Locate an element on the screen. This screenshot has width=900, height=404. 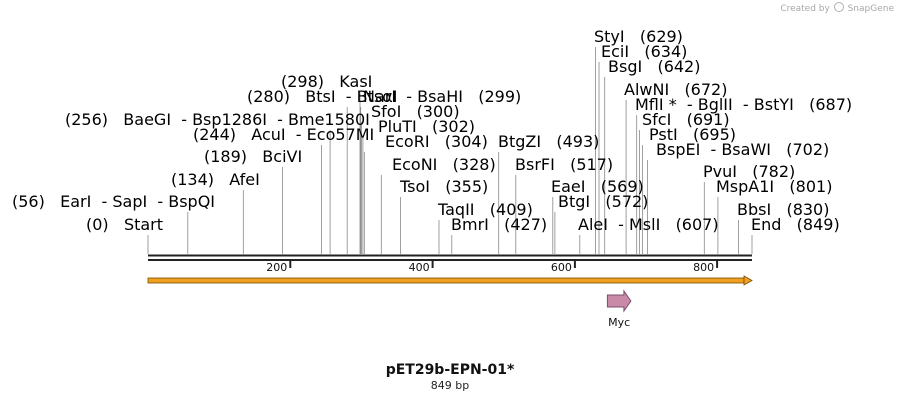
orf-arrow-head is located at coordinates (748, 280).